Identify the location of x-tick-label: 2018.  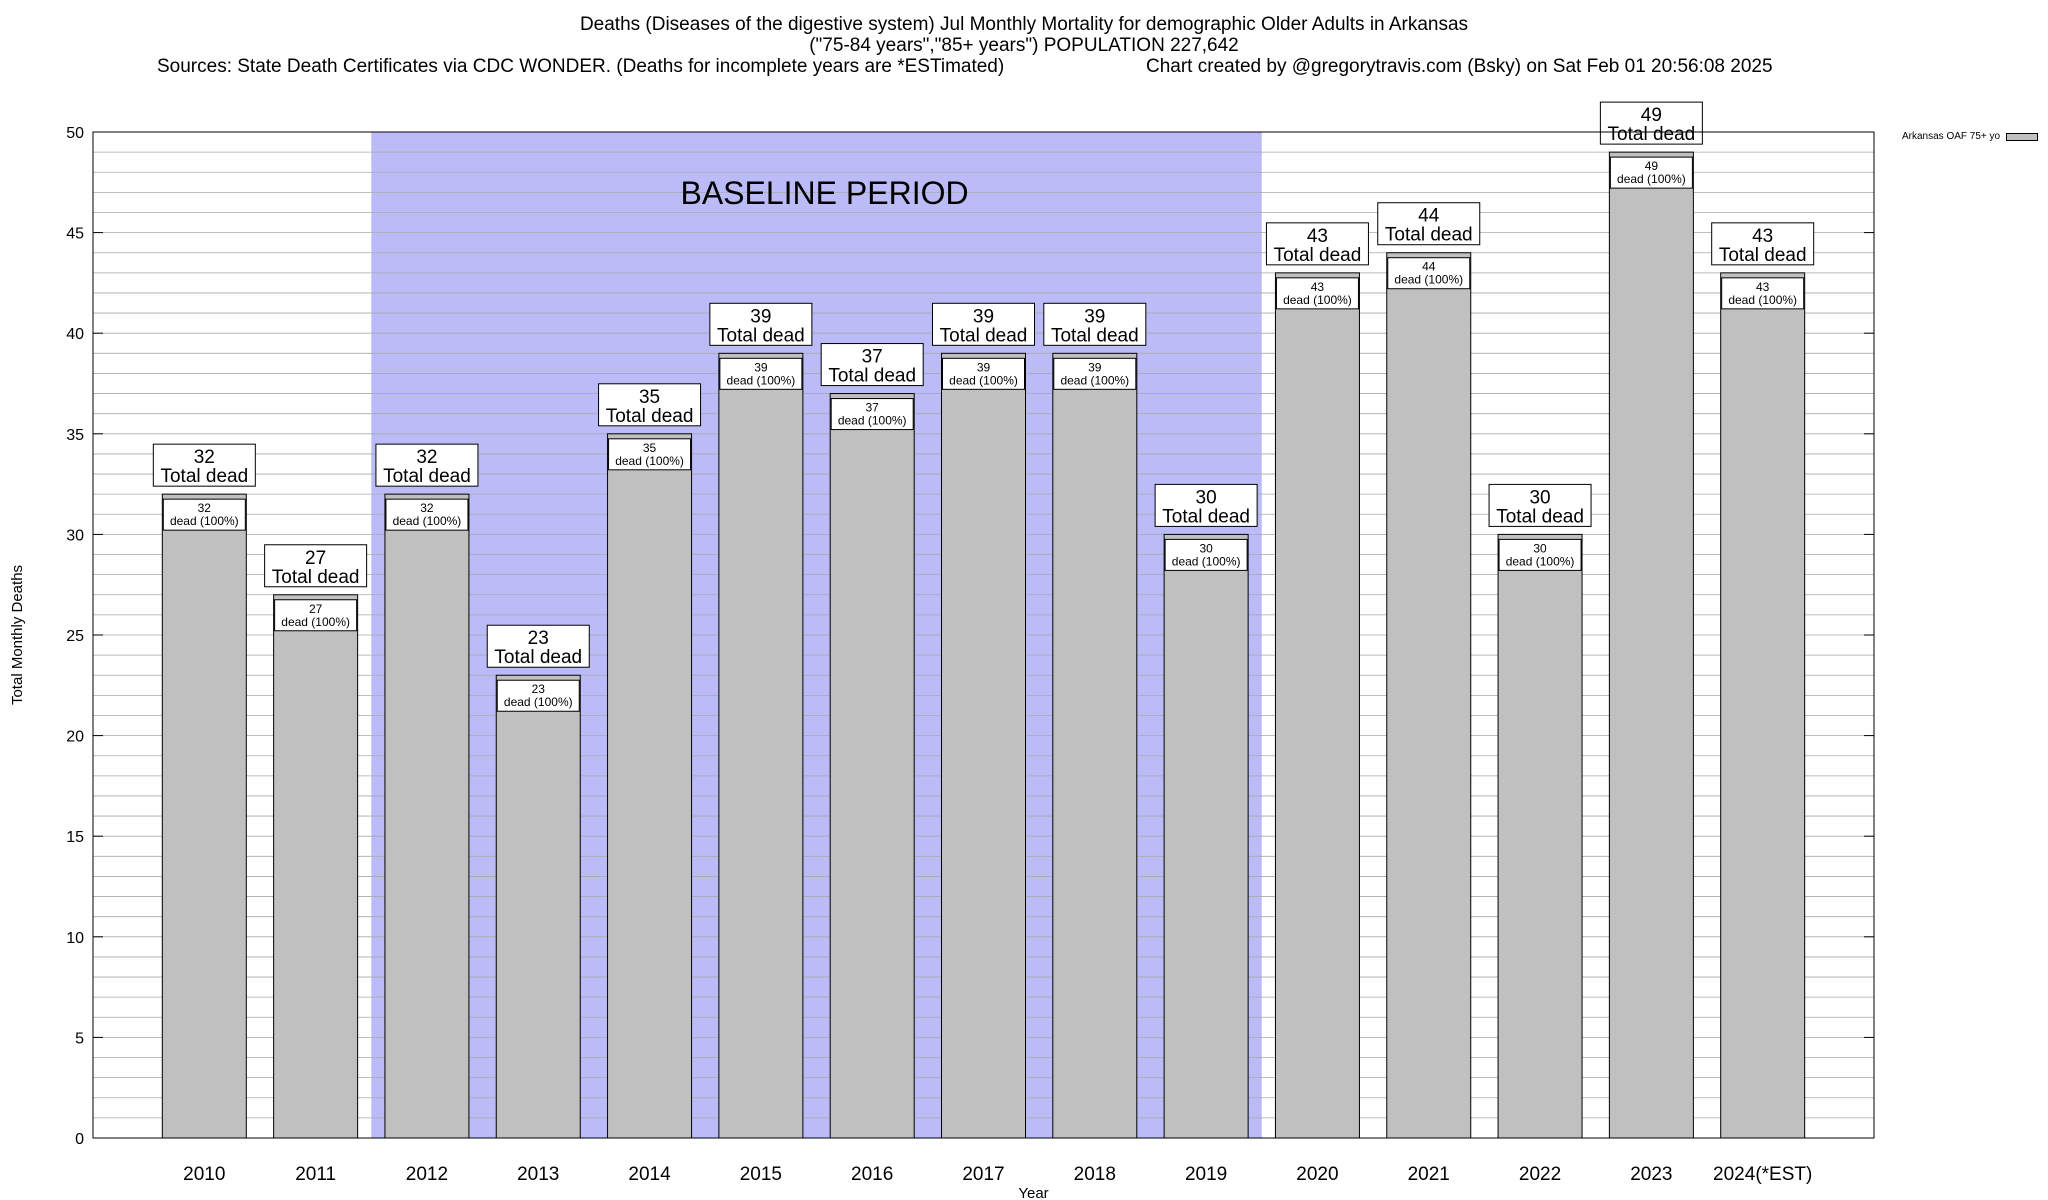
(1095, 1174).